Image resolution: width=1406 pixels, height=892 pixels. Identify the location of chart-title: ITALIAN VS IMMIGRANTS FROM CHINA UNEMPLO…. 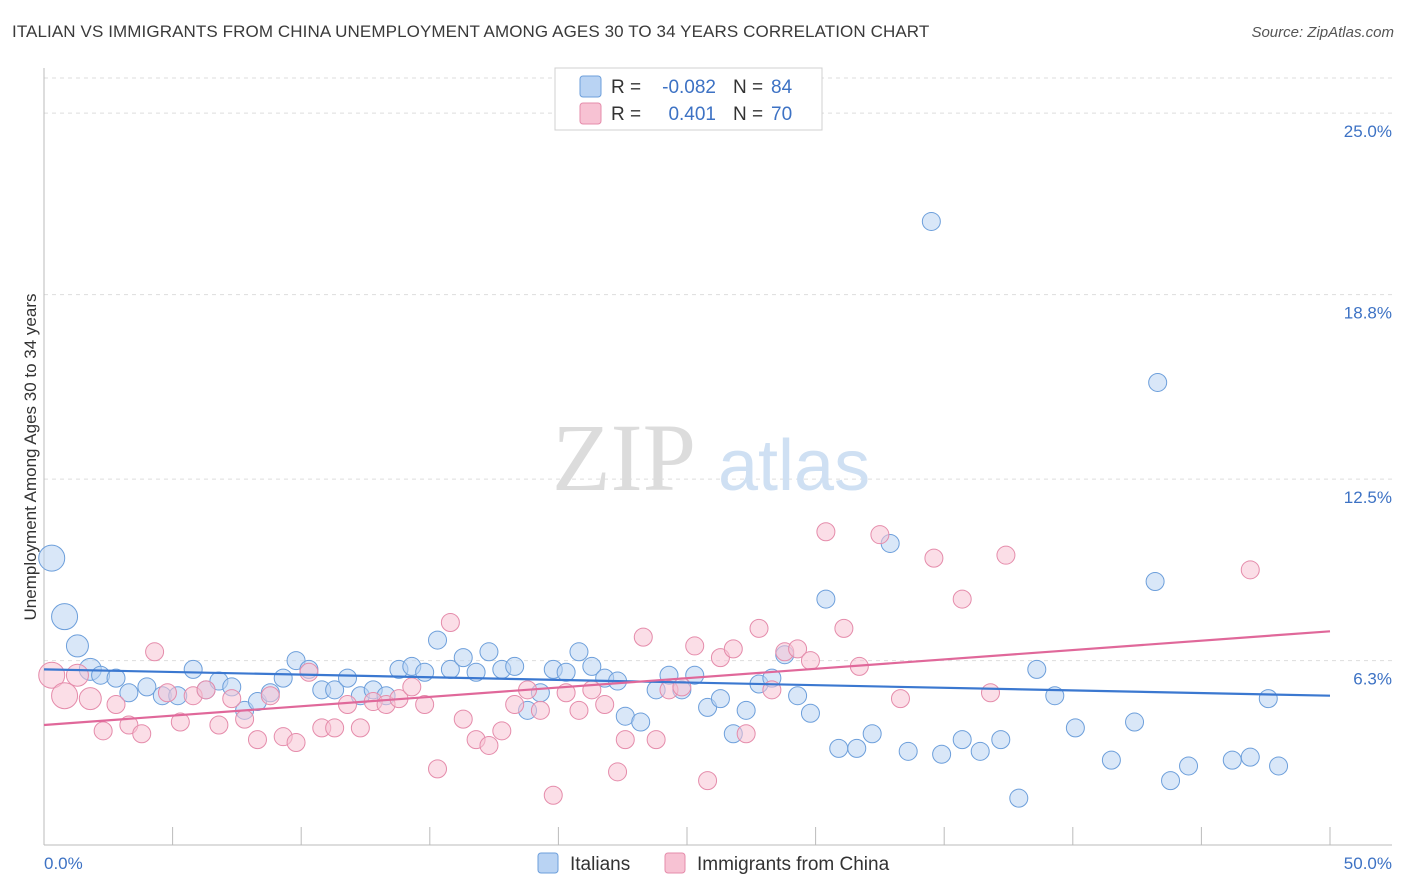
(471, 31).